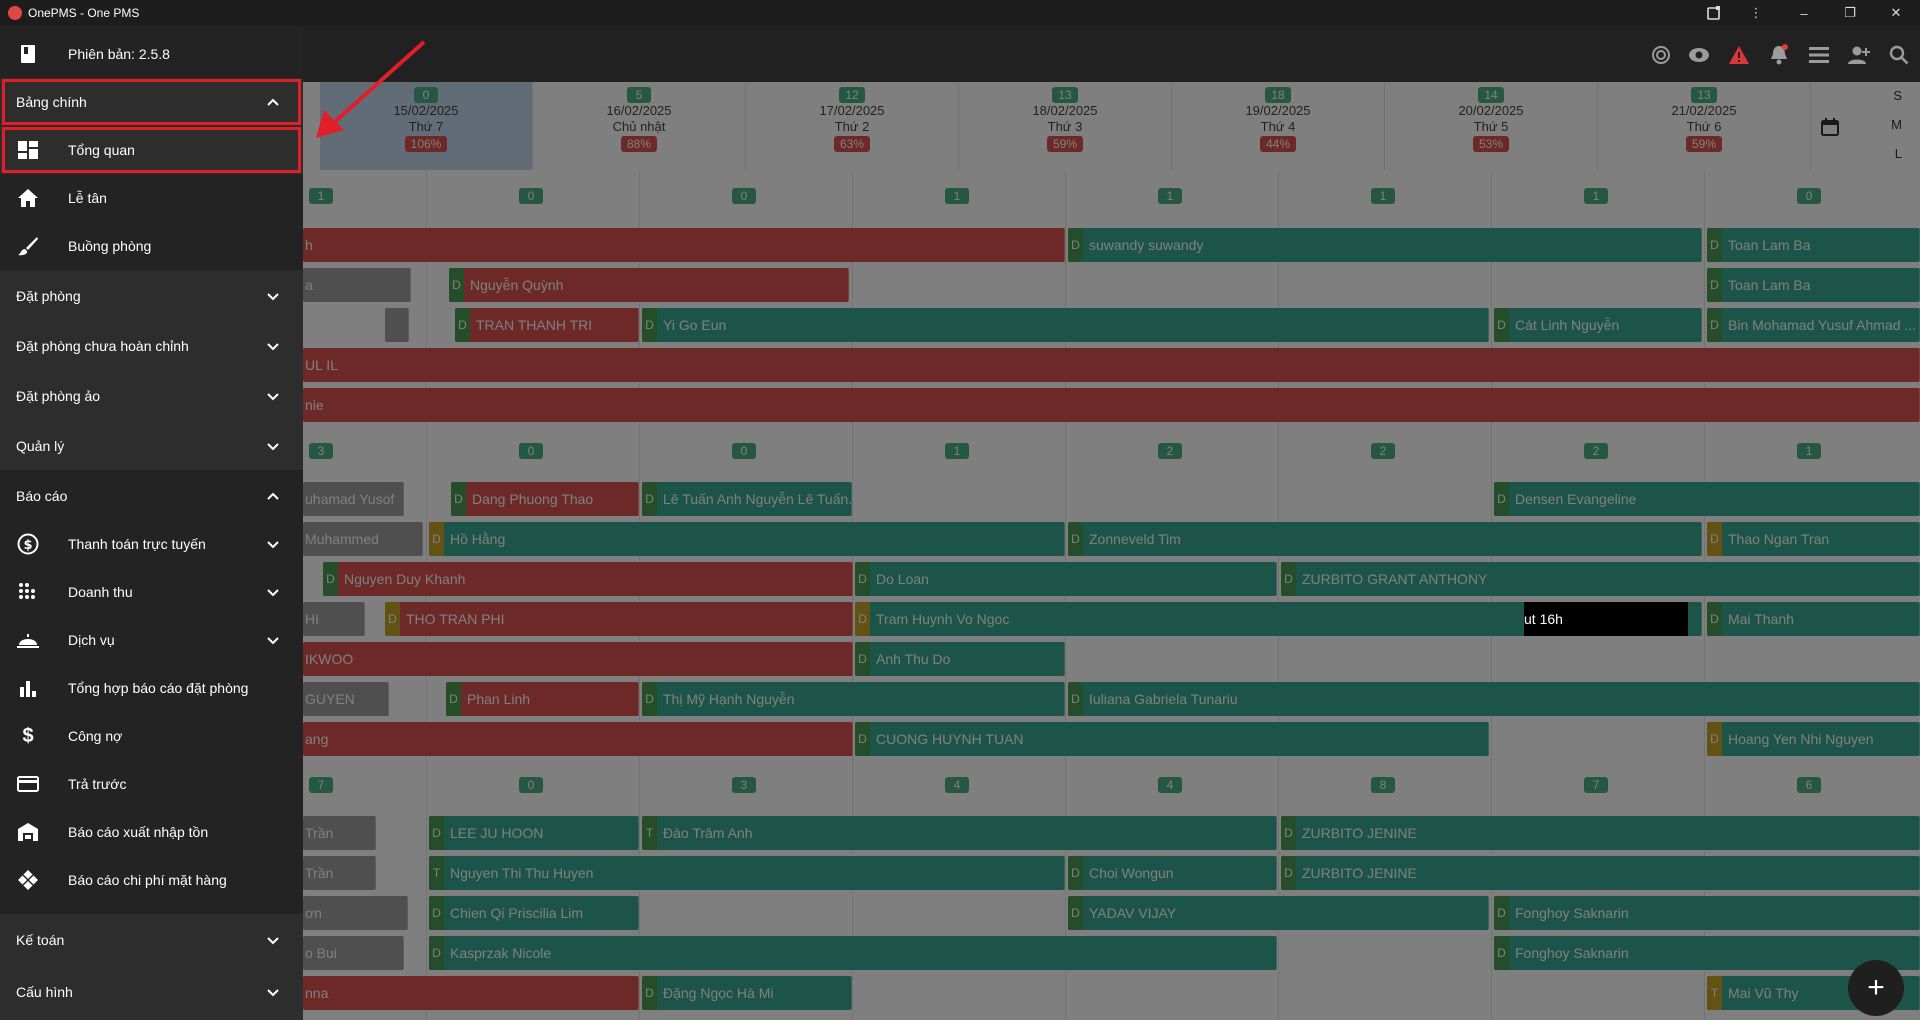  I want to click on sidebar-item-online-payment: $ Thanh toán trực tuyến, so click(151, 544).